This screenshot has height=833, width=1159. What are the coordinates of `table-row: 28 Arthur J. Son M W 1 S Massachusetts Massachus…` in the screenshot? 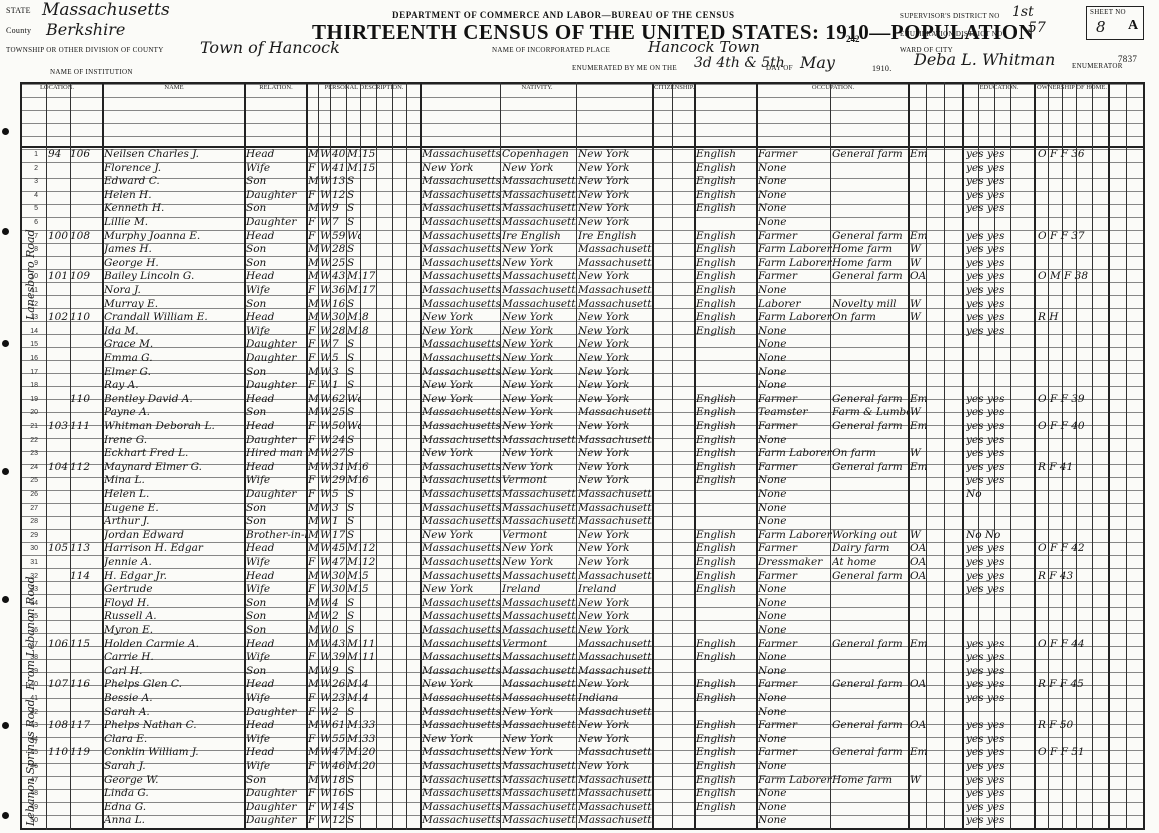 It's located at (582, 521).